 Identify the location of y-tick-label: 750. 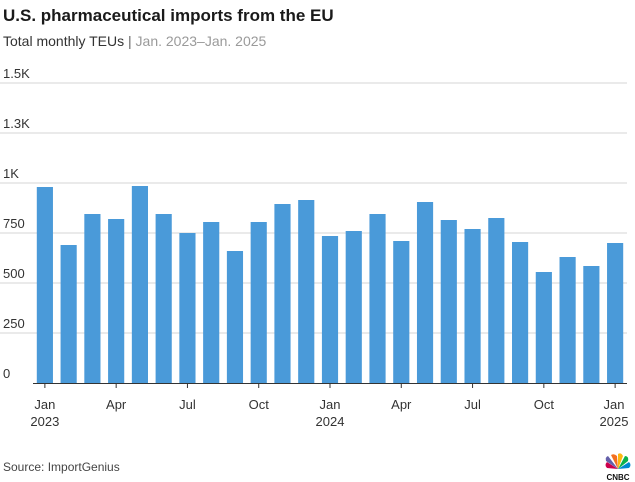
(14, 223).